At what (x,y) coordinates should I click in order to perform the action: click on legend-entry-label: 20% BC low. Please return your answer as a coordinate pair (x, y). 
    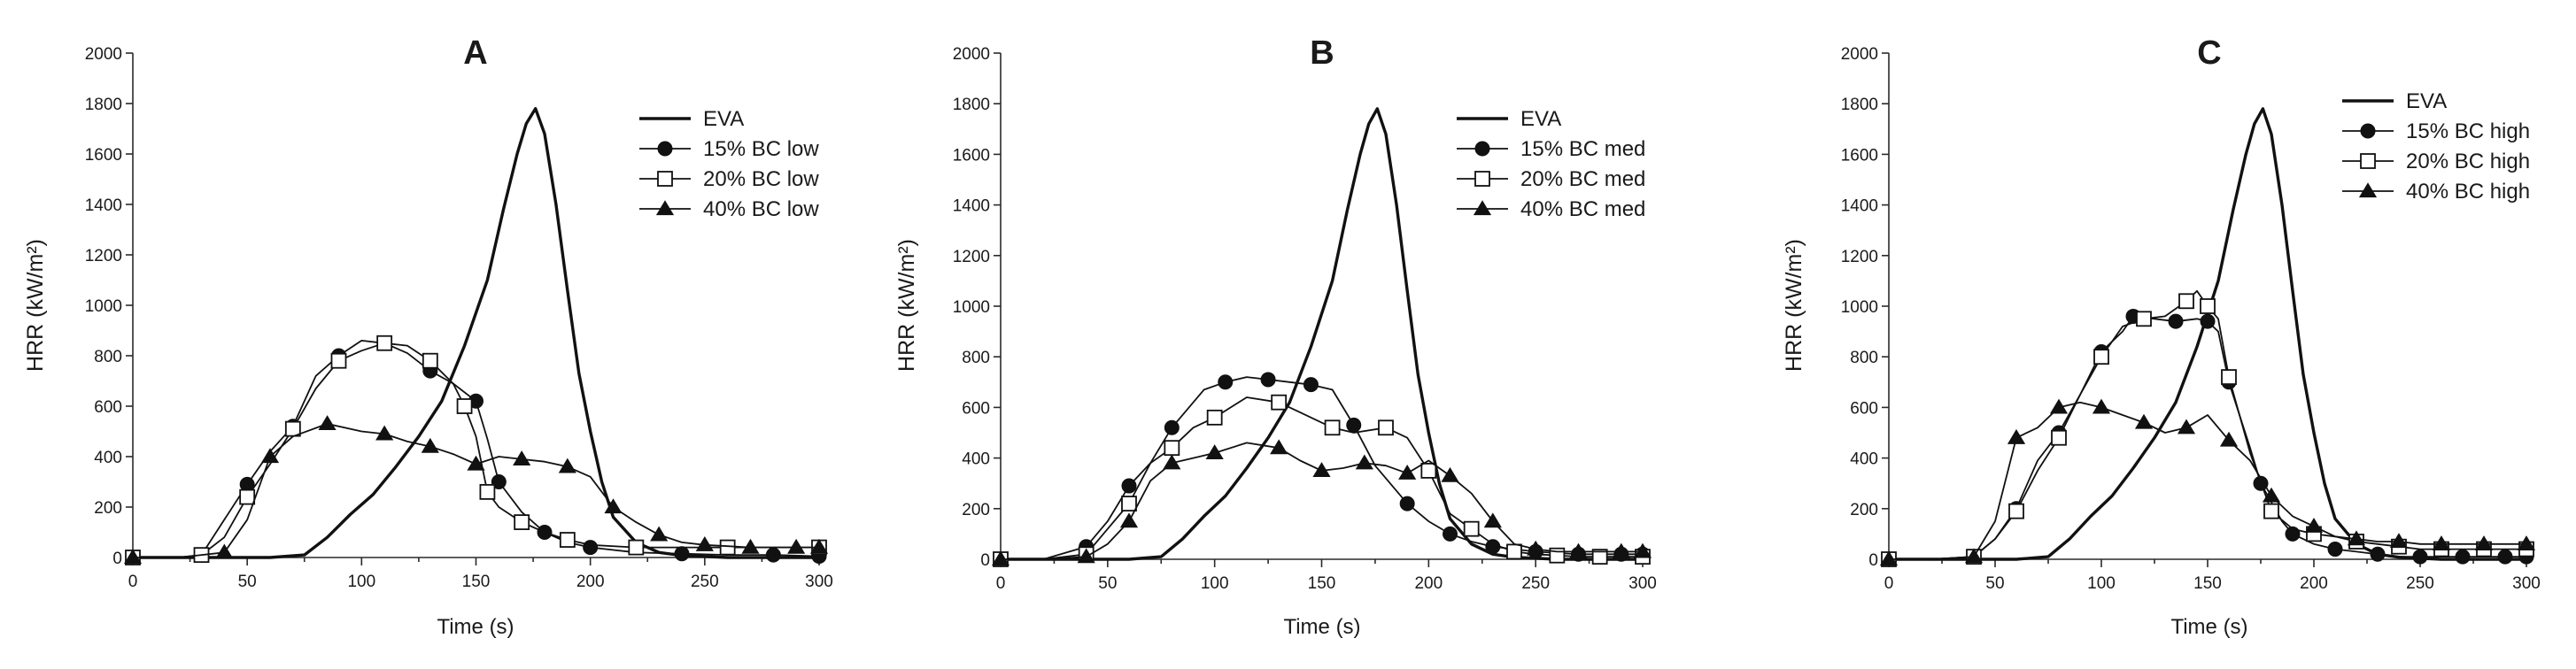
    Looking at the image, I should click on (761, 179).